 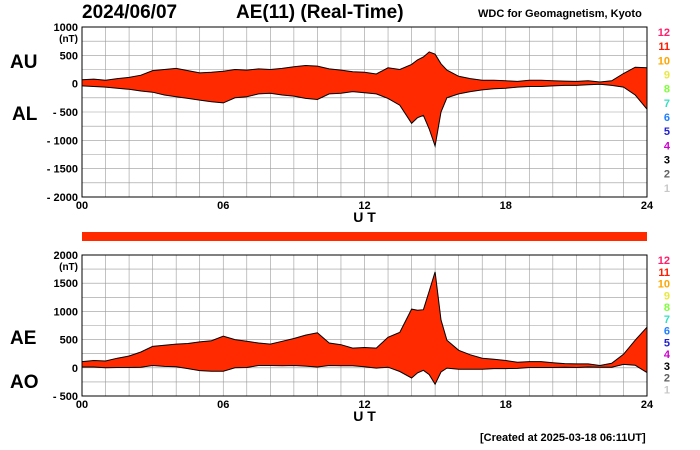 I want to click on y-tick-label: - 2000, so click(x=62, y=198).